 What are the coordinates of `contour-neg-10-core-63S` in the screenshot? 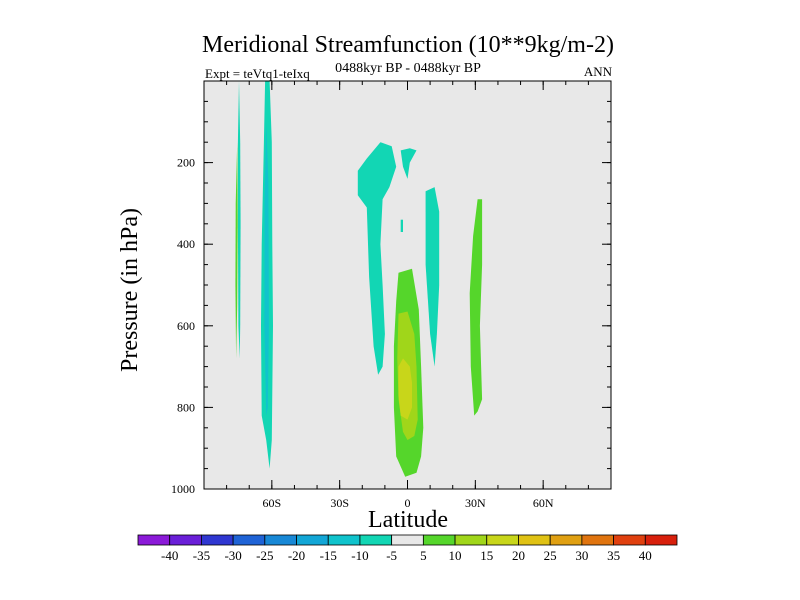 It's located at (266, 268).